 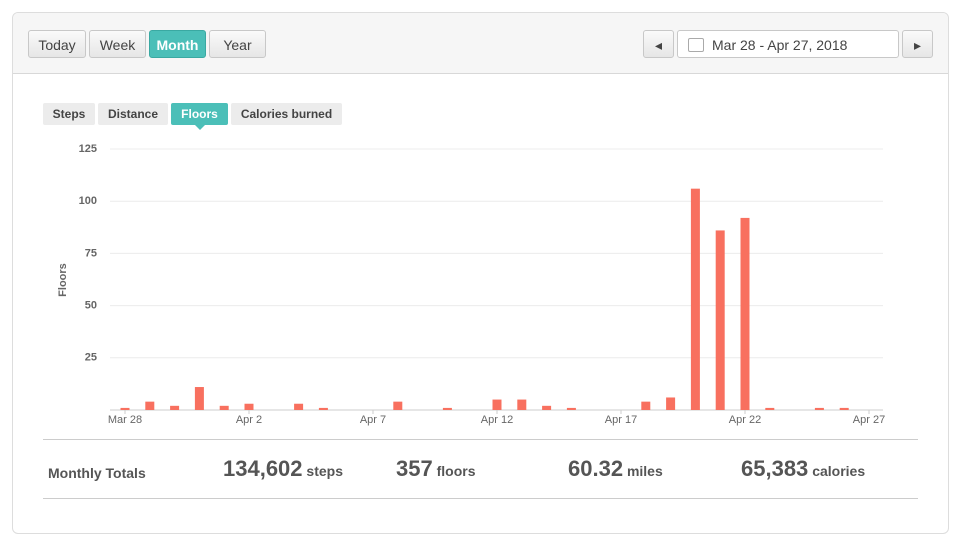 I want to click on total-value: 357, so click(x=414, y=468).